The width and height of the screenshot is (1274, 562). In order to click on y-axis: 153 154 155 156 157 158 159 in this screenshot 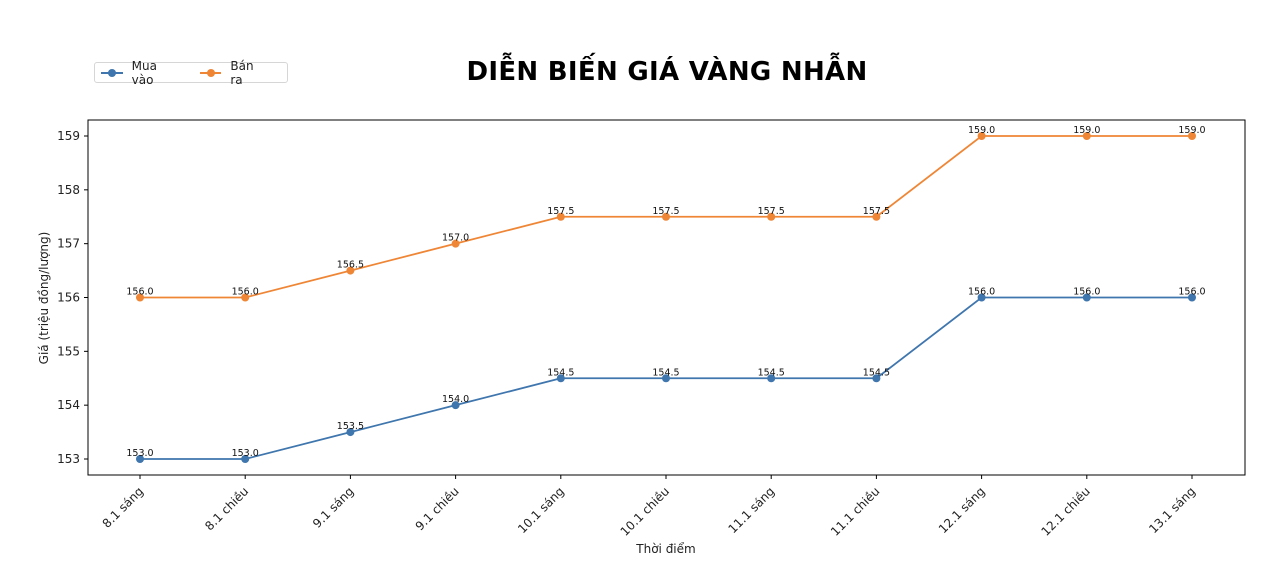, I will do `click(72, 297)`.